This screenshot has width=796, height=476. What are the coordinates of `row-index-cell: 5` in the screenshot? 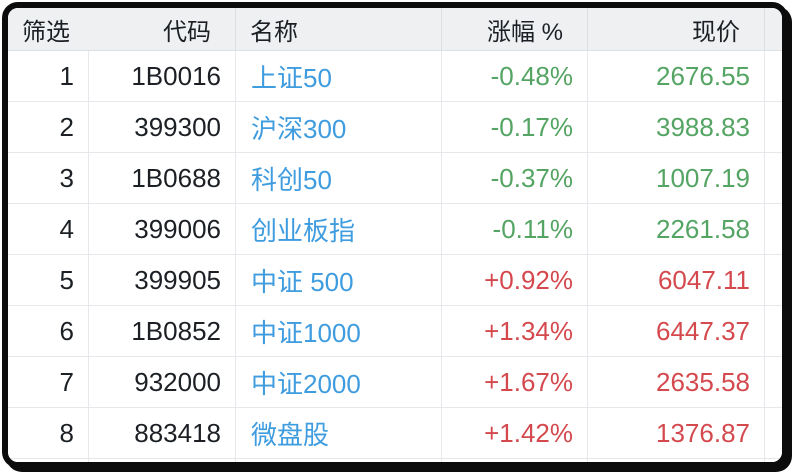 It's located at (48, 280).